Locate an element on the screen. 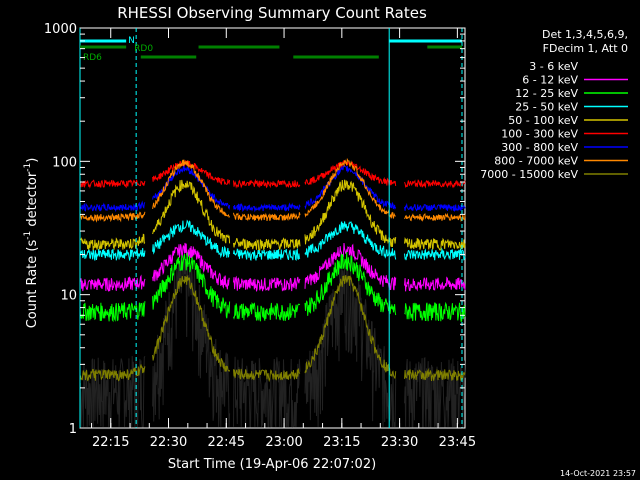 The width and height of the screenshot is (640, 480). x-tick-label: 23:15 is located at coordinates (341, 442).